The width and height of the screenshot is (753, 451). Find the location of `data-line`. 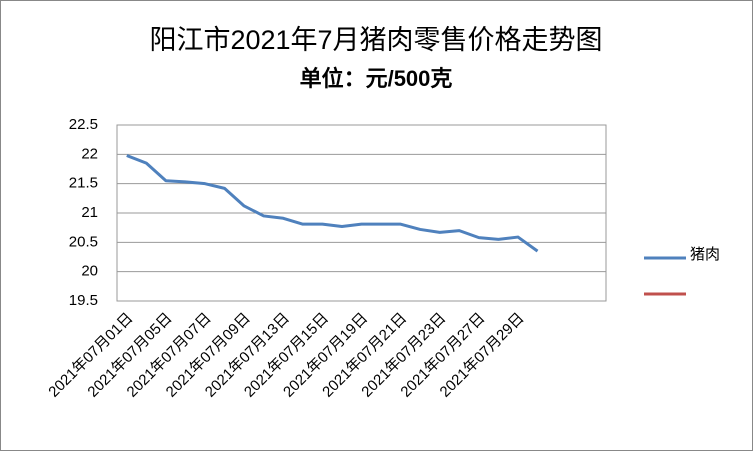

data-line is located at coordinates (332, 203).